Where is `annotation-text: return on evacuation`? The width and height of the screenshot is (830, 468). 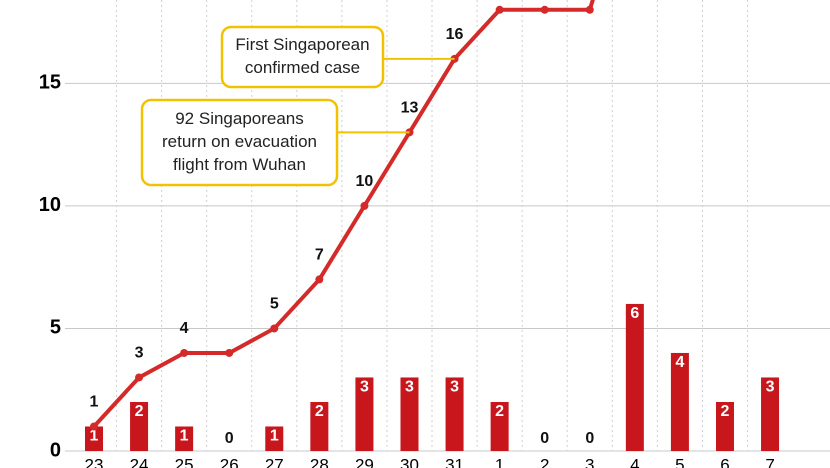 annotation-text: return on evacuation is located at coordinates (239, 141).